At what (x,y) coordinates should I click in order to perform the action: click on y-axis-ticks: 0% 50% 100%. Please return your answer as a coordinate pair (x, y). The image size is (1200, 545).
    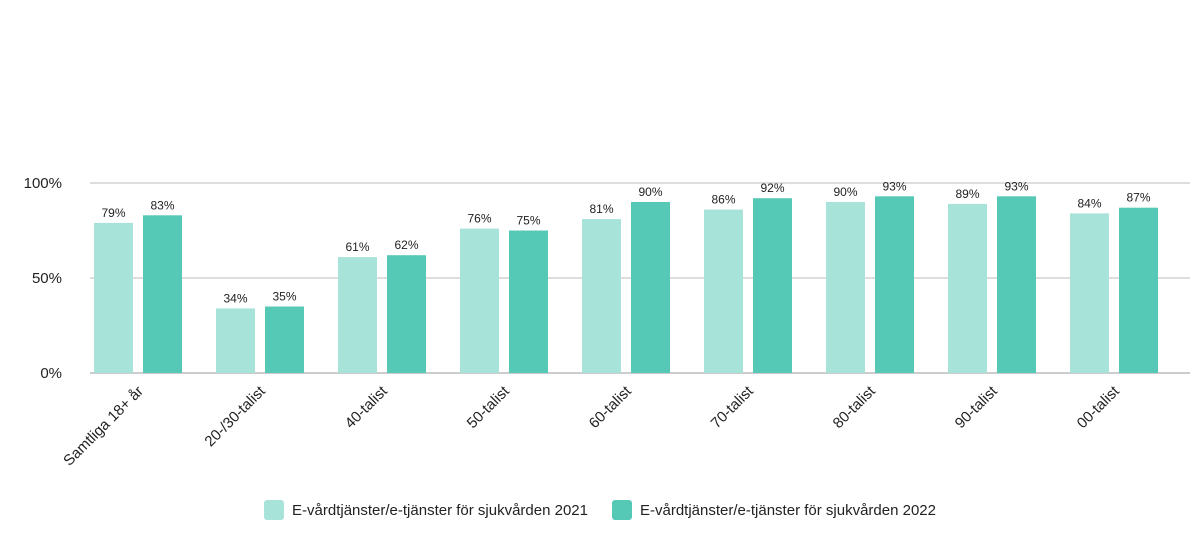
    Looking at the image, I should click on (43, 278).